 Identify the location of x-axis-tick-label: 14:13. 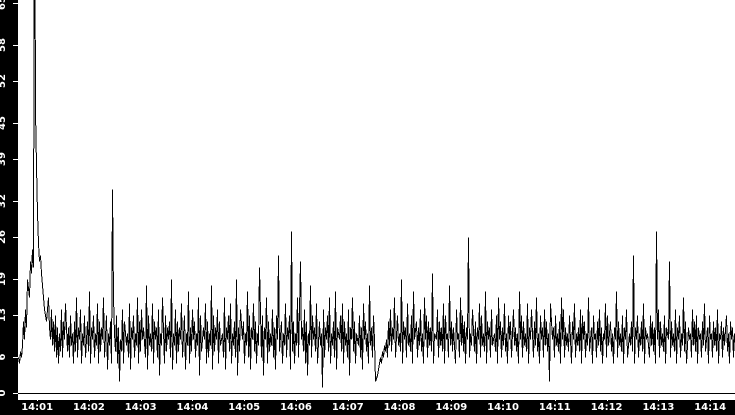
(658, 407).